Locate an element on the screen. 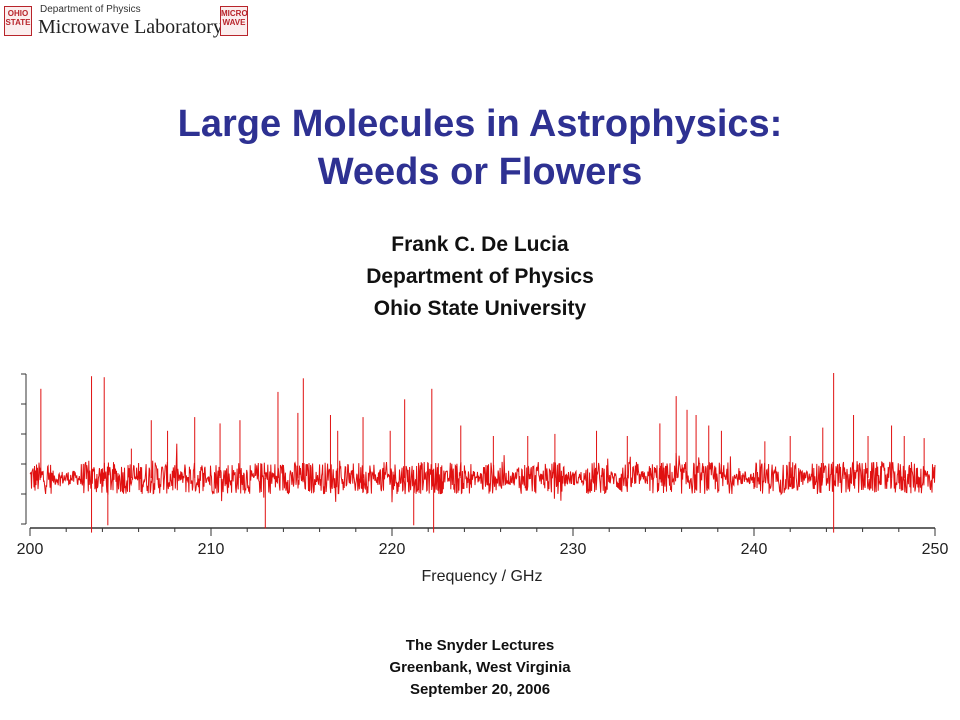  x-tick-label: 220 is located at coordinates (392, 549).